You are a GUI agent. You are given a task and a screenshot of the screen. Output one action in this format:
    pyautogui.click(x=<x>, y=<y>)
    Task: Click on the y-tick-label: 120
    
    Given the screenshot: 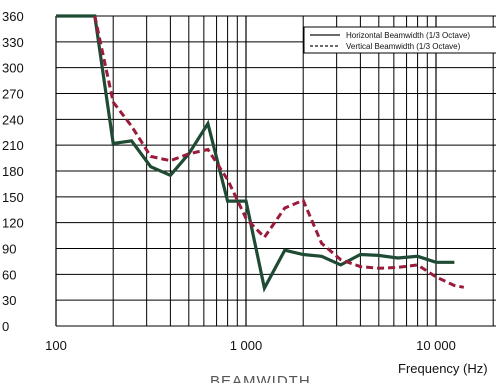 What is the action you would take?
    pyautogui.click(x=13, y=223)
    